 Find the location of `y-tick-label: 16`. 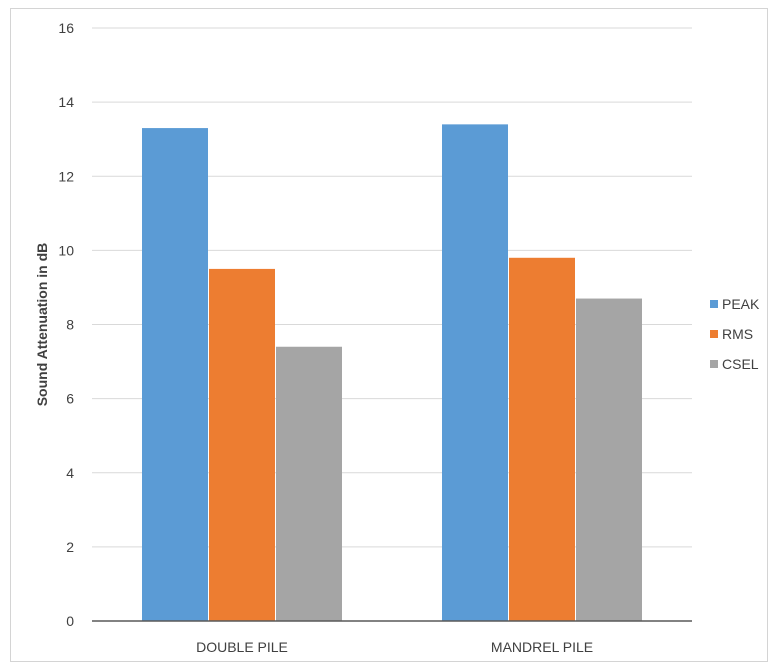

y-tick-label: 16 is located at coordinates (66, 28).